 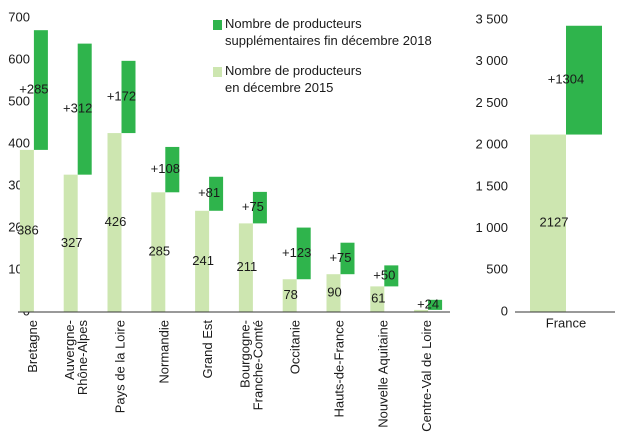 I want to click on x-tick-label: Grand Est, so click(x=208, y=349).